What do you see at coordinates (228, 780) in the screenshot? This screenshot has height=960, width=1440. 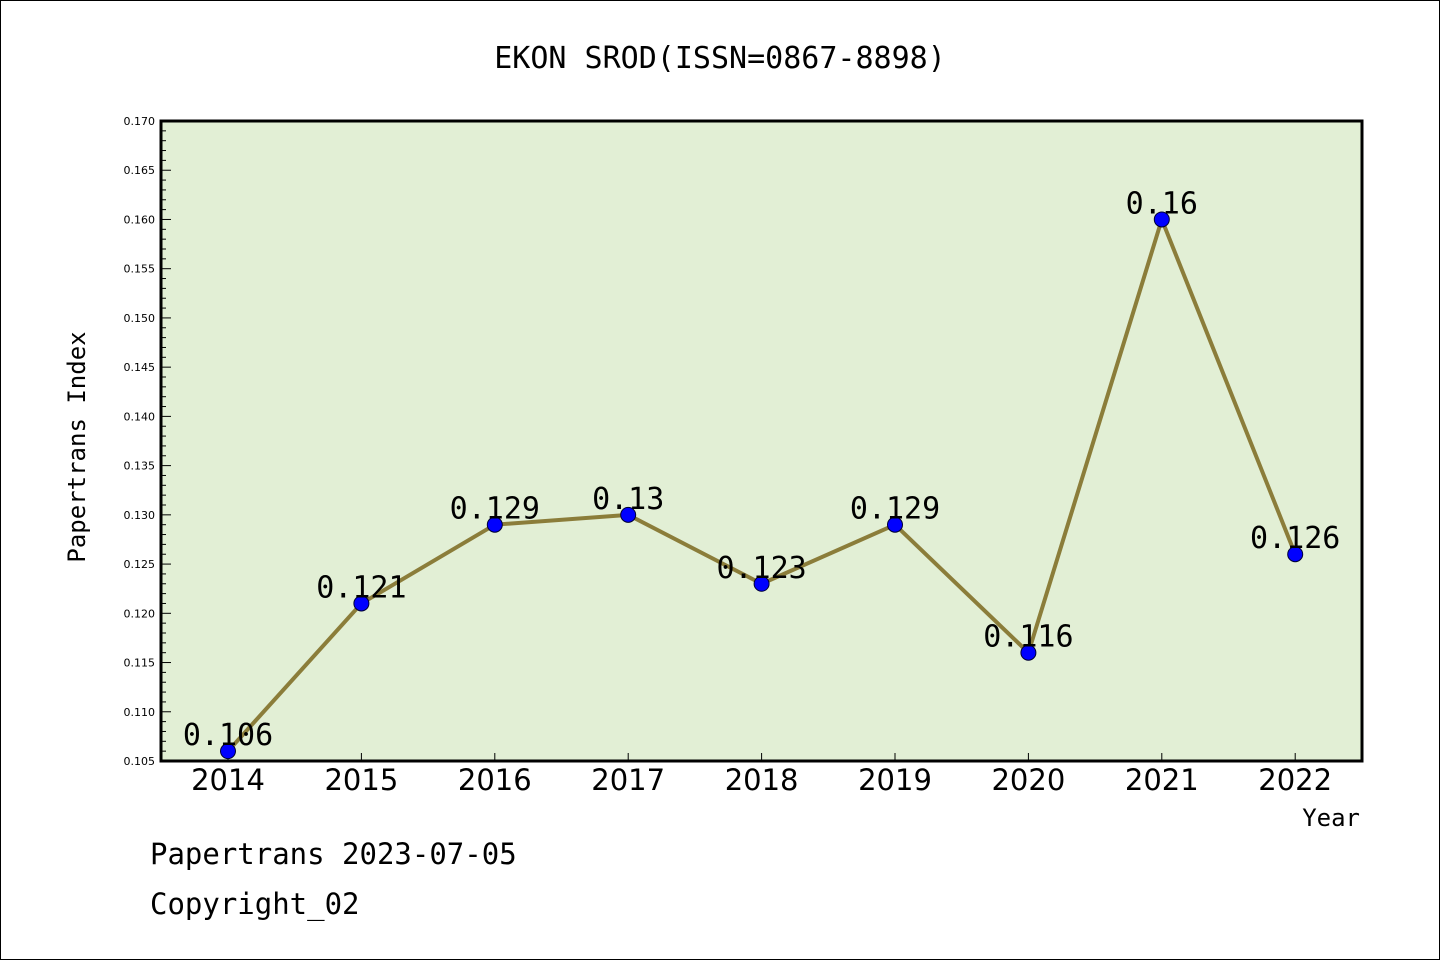 I see `x-tick-label: 2014` at bounding box center [228, 780].